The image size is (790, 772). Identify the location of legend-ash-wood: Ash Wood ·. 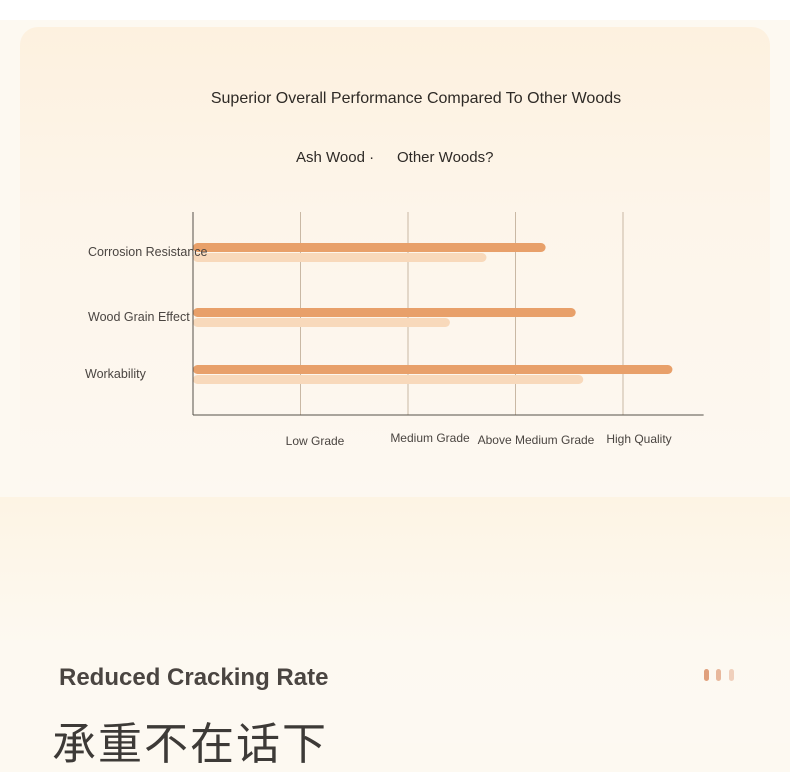
(335, 157).